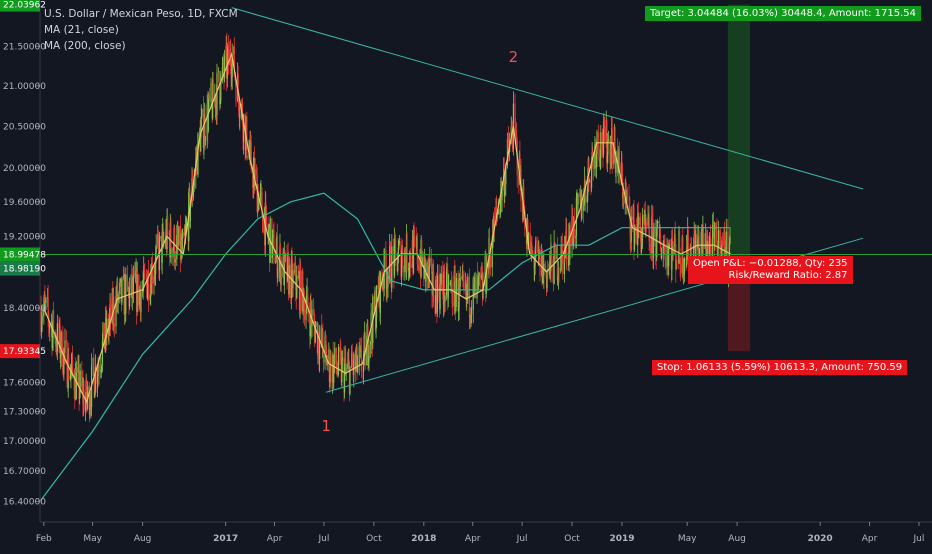 This screenshot has height=554, width=932. Describe the element at coordinates (24, 384) in the screenshot. I see `y-tick-label: 17.60000` at that location.